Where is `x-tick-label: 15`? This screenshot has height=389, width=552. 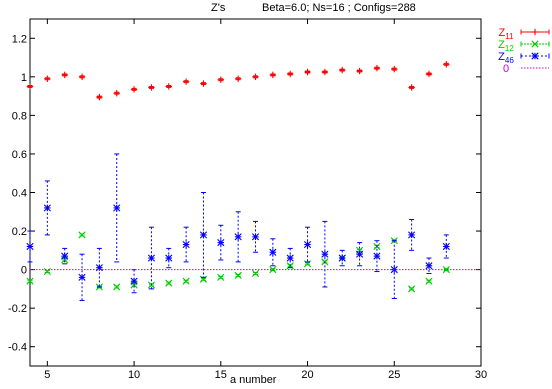 x-tick-label: 15 is located at coordinates (221, 375).